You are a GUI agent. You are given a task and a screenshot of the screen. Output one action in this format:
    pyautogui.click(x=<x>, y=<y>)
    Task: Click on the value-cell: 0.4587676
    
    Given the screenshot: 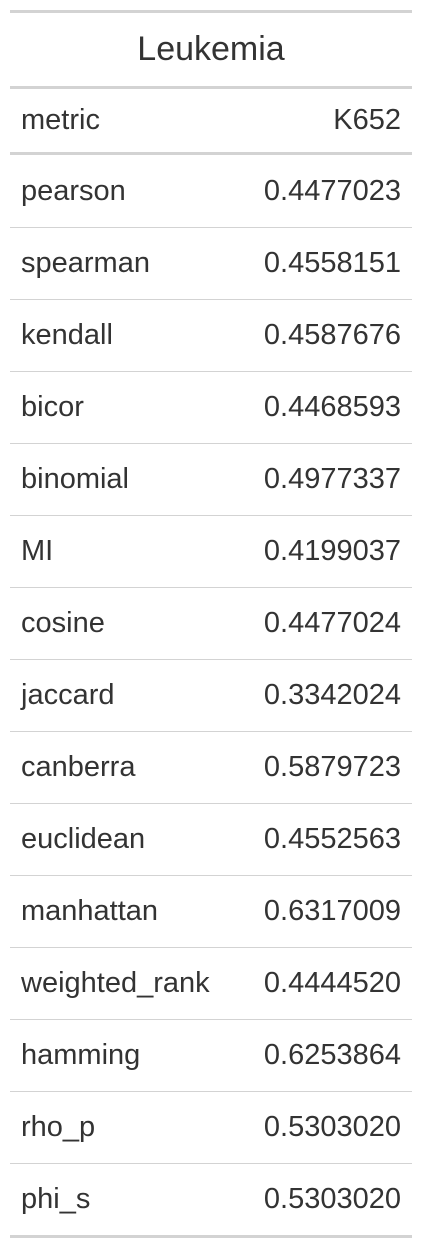 What is the action you would take?
    pyautogui.click(x=332, y=335)
    